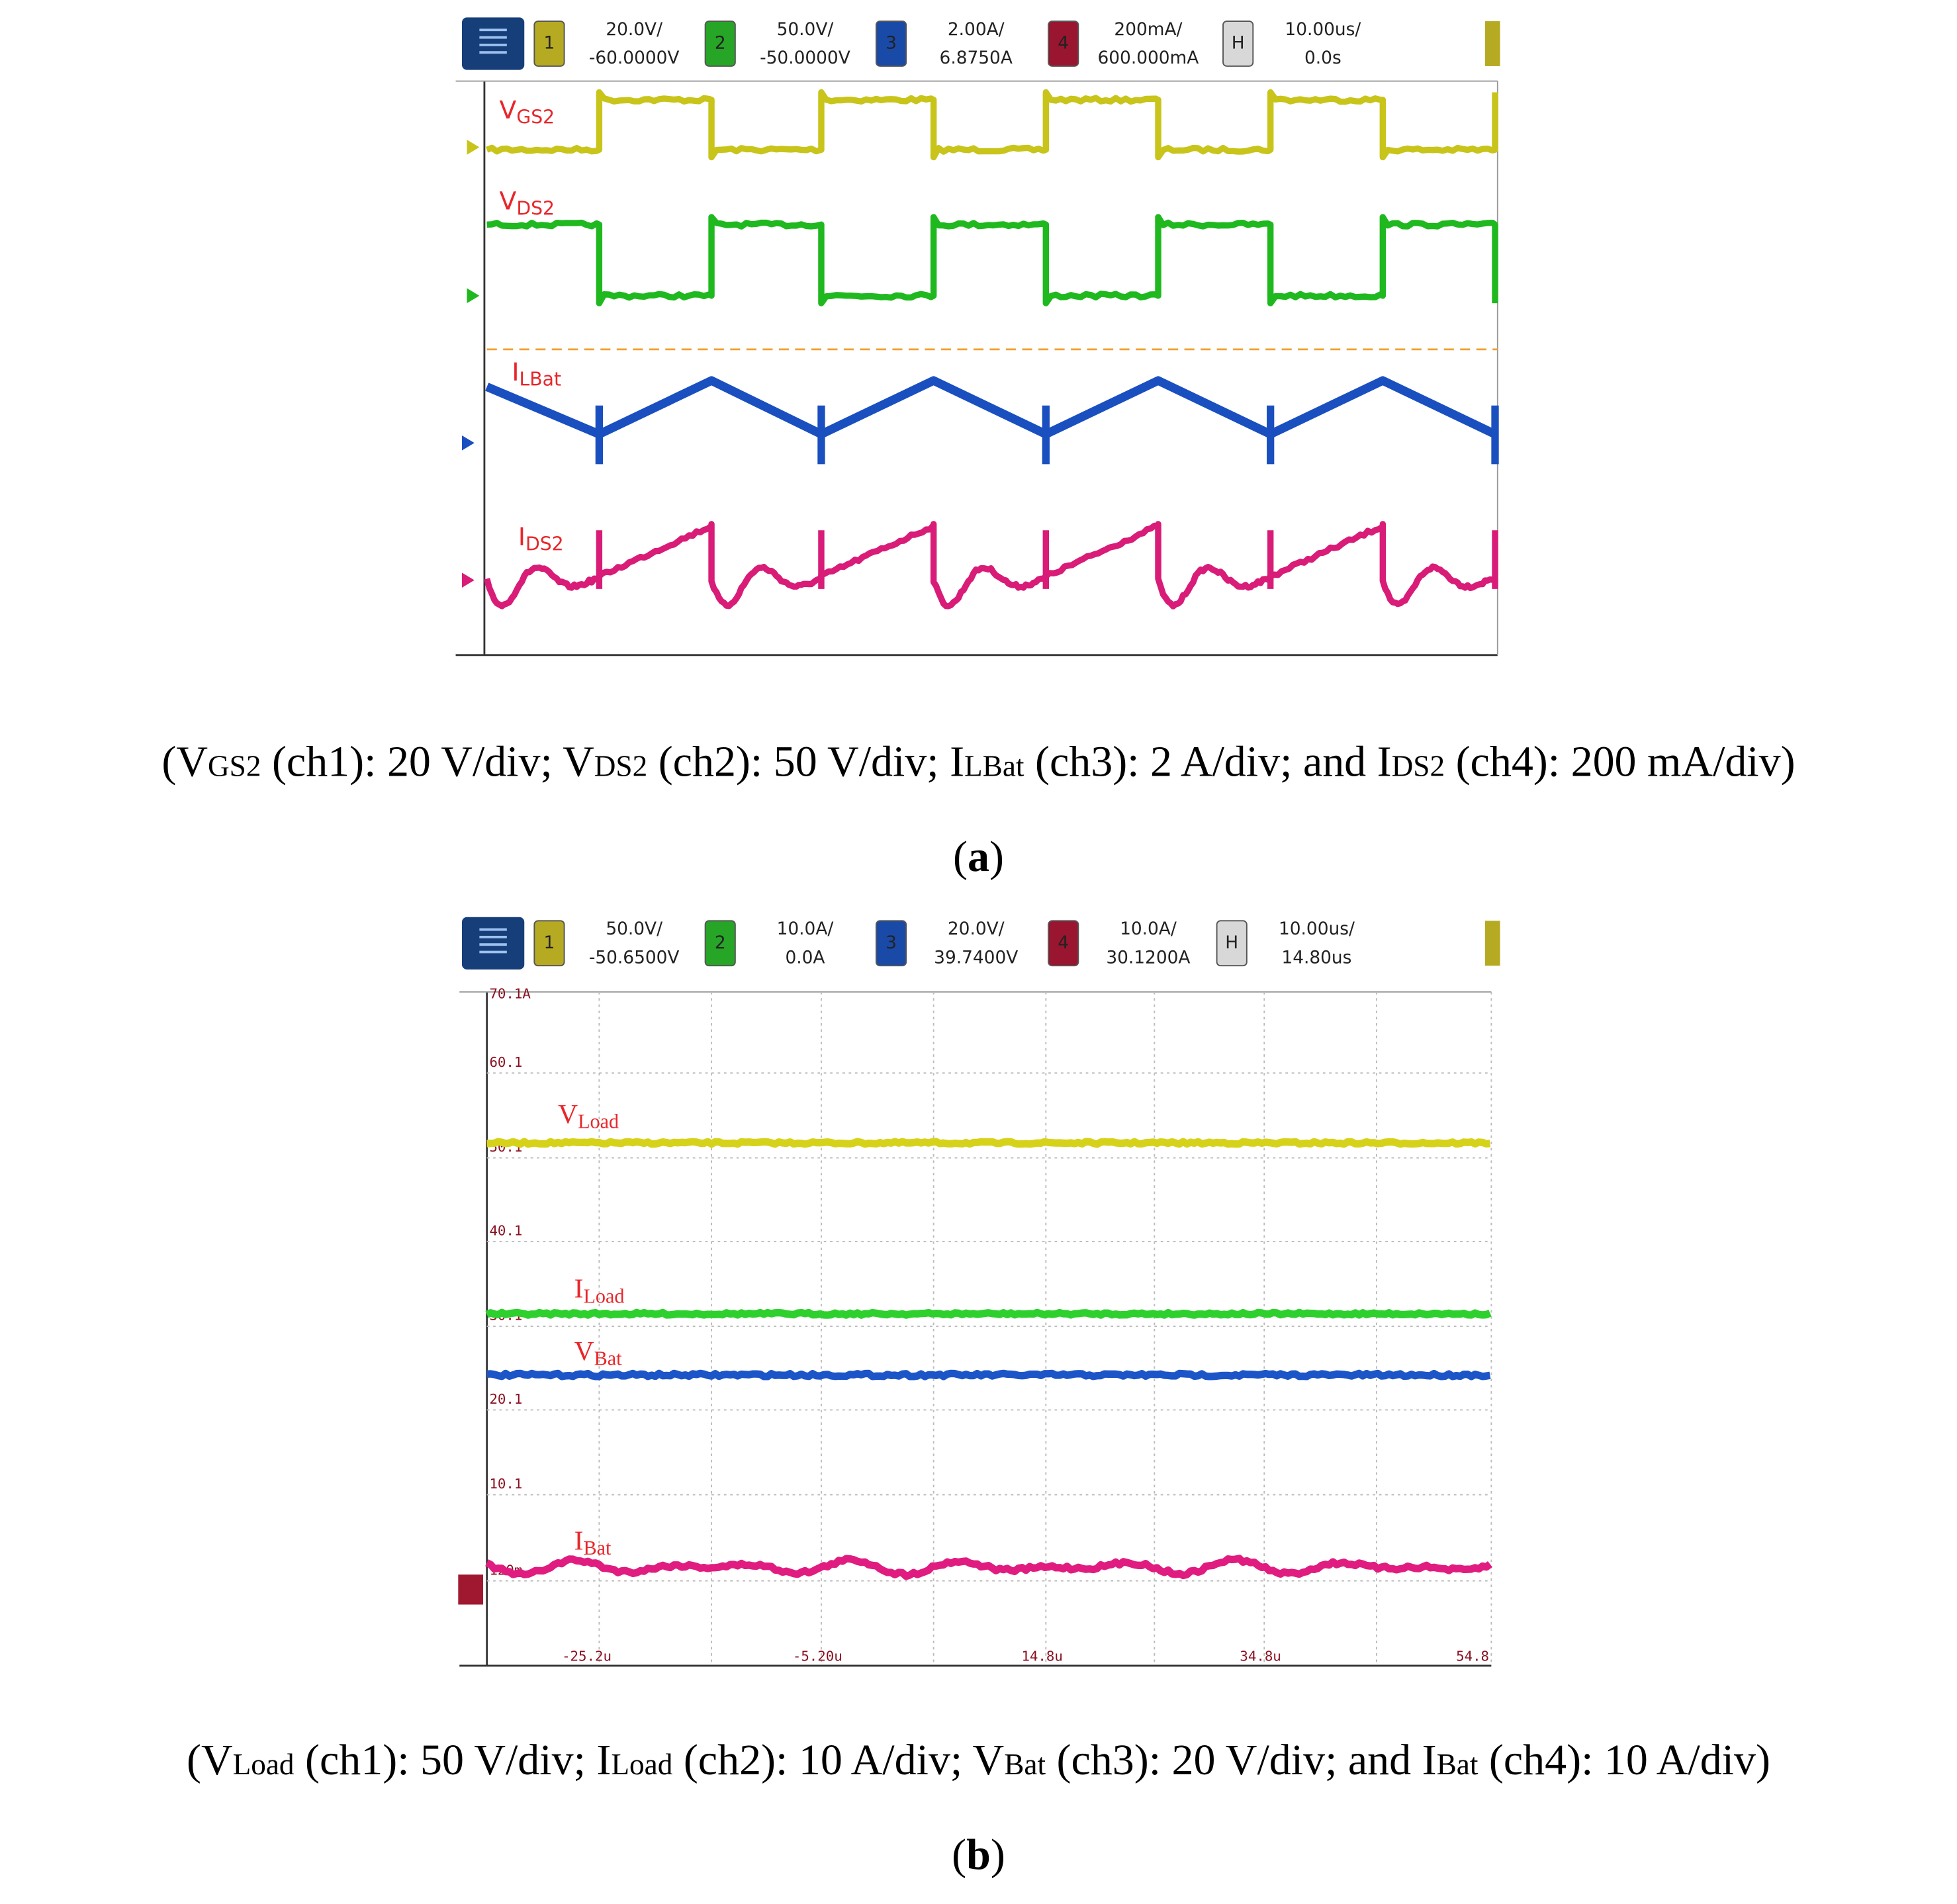  Describe the element at coordinates (805, 58) in the screenshot. I see `channel-offset: -50.0000V` at that location.